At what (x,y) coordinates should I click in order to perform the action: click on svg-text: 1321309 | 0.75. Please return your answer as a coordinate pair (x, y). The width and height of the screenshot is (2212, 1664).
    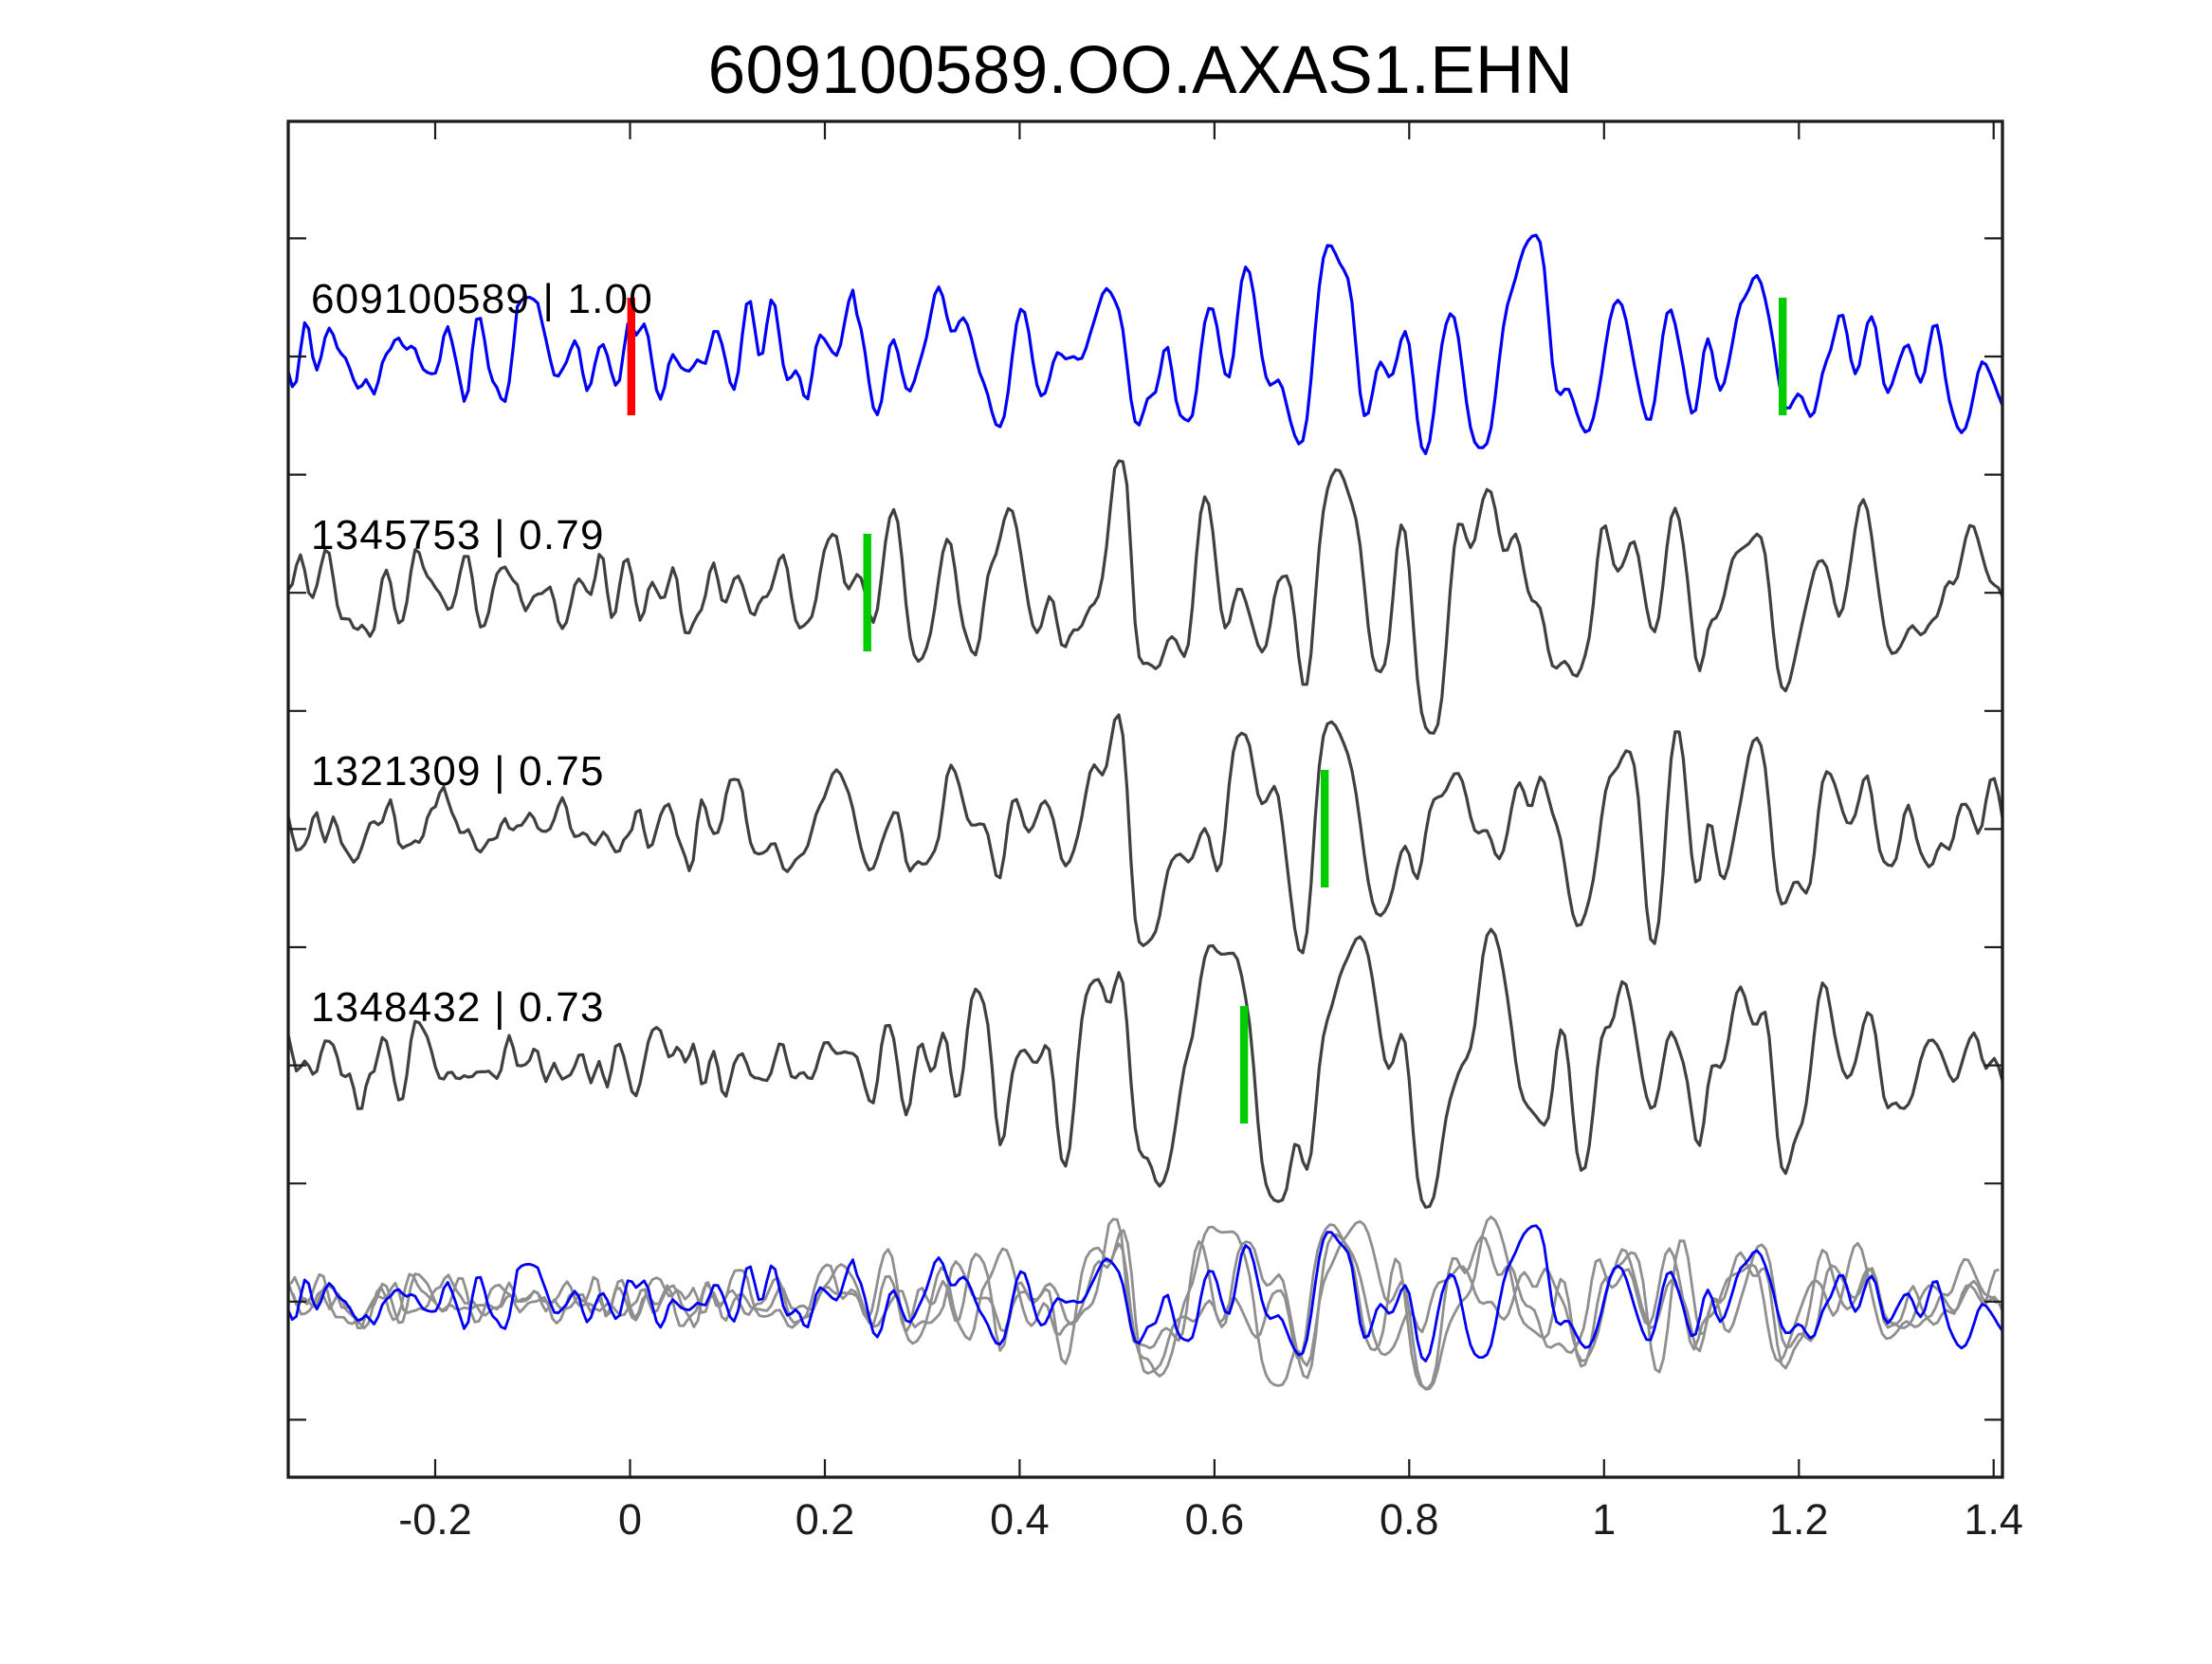
    Looking at the image, I should click on (458, 771).